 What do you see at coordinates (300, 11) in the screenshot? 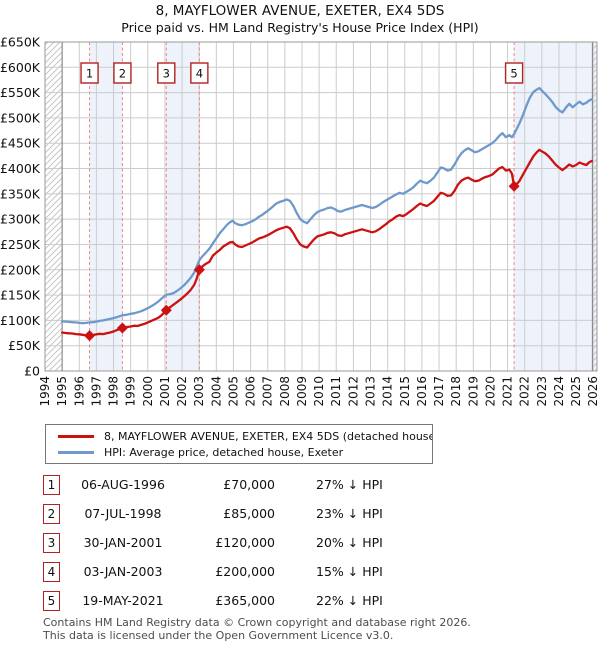
I see `page-title: 8, MAYFLOWER AVENUE, EXETER, EX4 5DS` at bounding box center [300, 11].